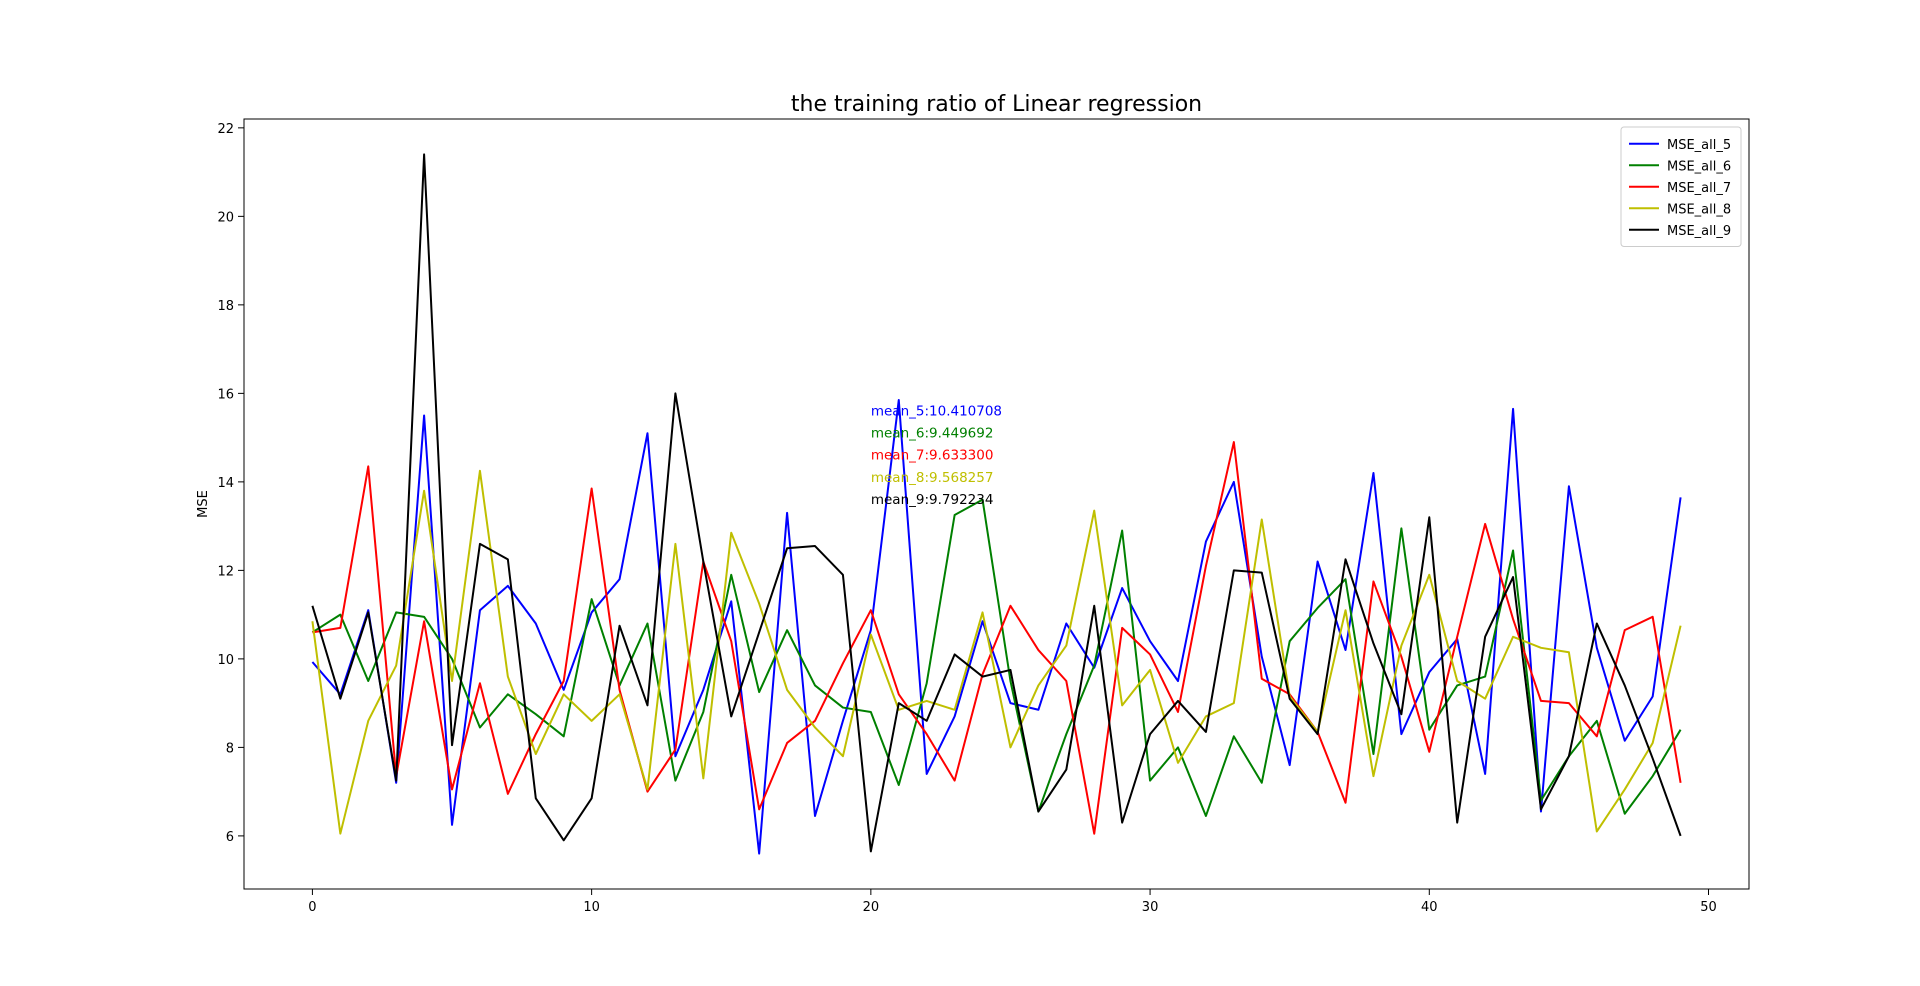 The width and height of the screenshot is (1920, 986). I want to click on legend-box, so click(1681, 186).